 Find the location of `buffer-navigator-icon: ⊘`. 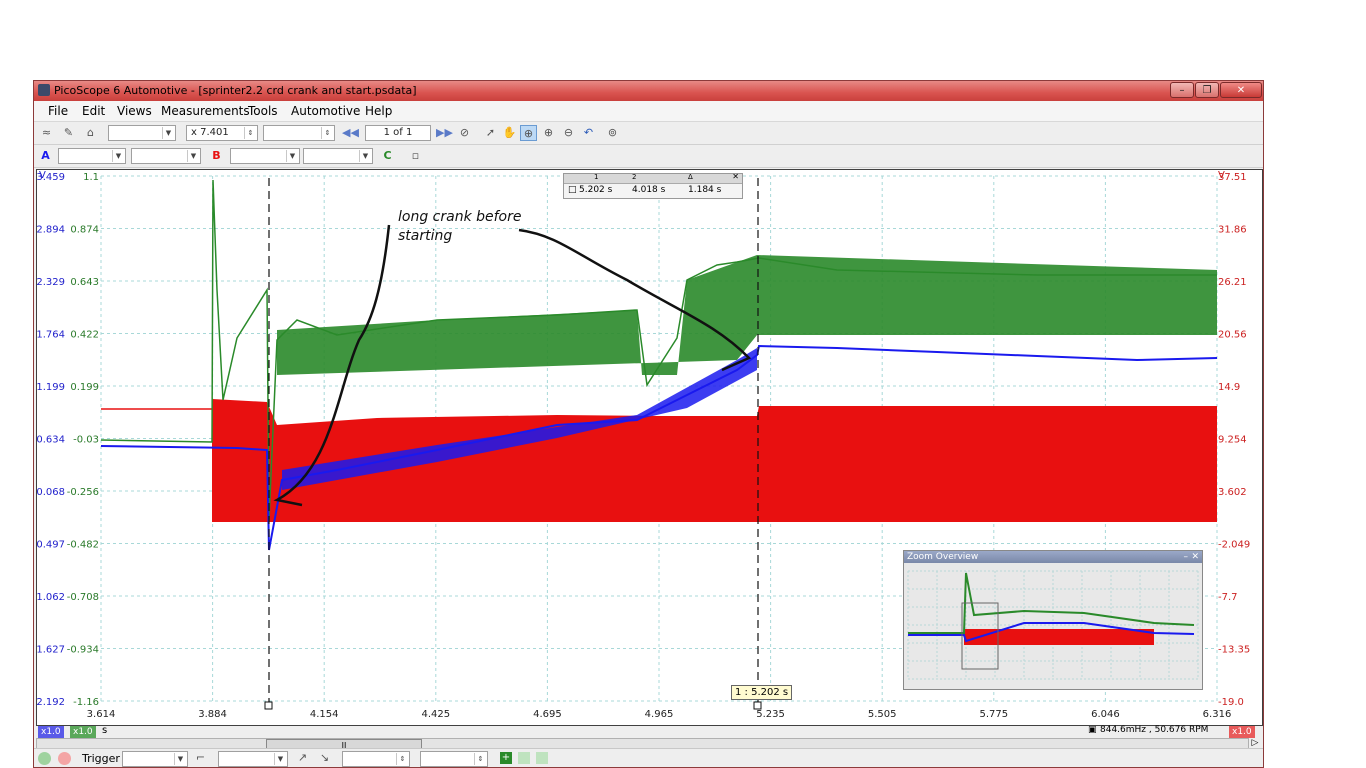

buffer-navigator-icon: ⊘ is located at coordinates (464, 132).